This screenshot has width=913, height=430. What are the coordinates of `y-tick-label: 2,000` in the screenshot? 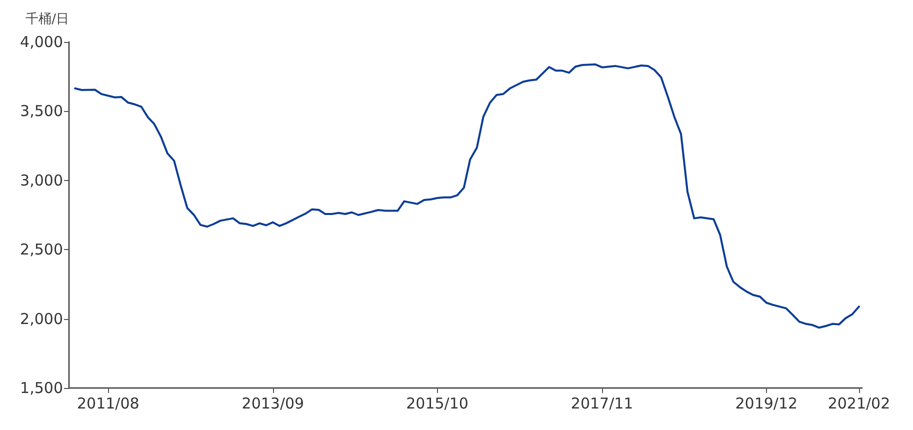 It's located at (41, 319).